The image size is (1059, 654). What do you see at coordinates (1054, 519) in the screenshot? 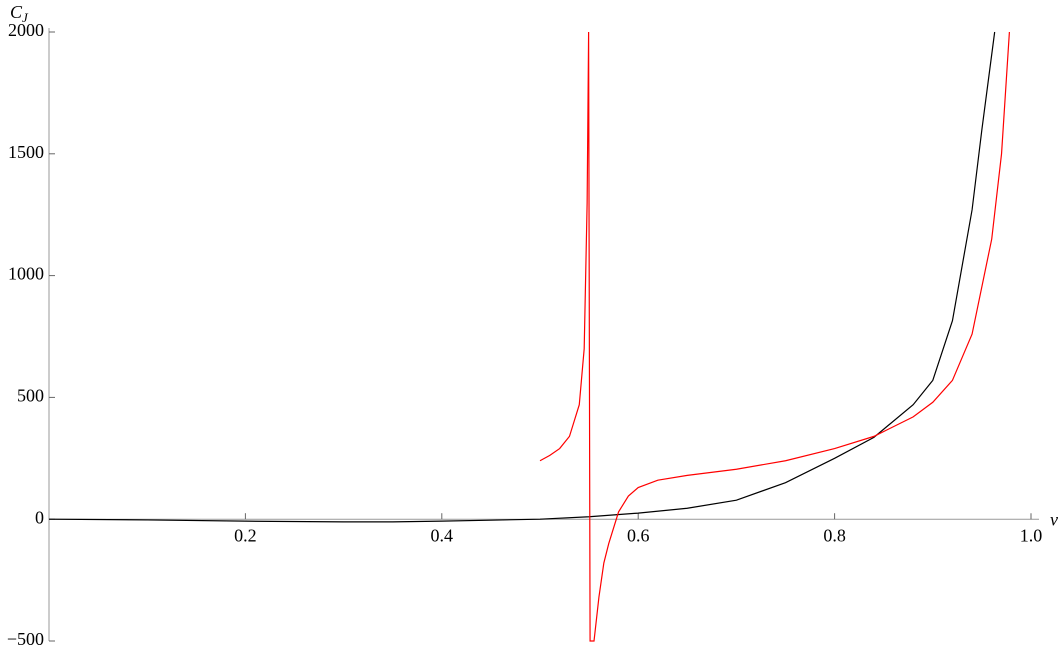
I see `x-axis-label: ν` at bounding box center [1054, 519].